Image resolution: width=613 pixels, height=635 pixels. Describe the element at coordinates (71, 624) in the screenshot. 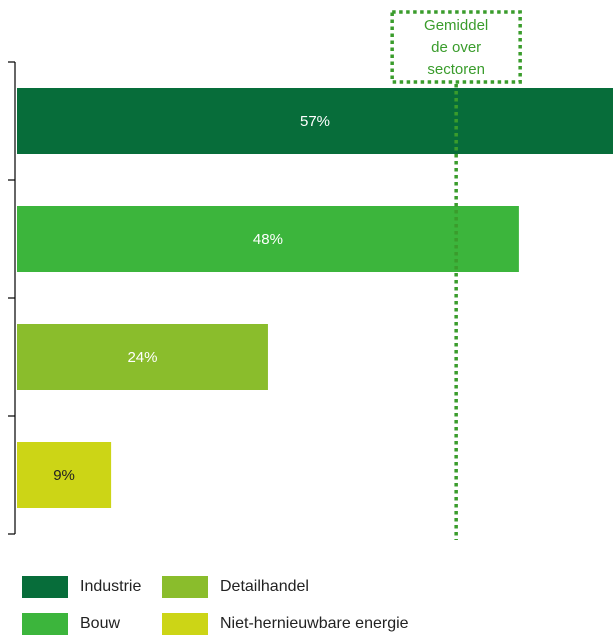

I see `legend-item-bouw: Bouw` at that location.